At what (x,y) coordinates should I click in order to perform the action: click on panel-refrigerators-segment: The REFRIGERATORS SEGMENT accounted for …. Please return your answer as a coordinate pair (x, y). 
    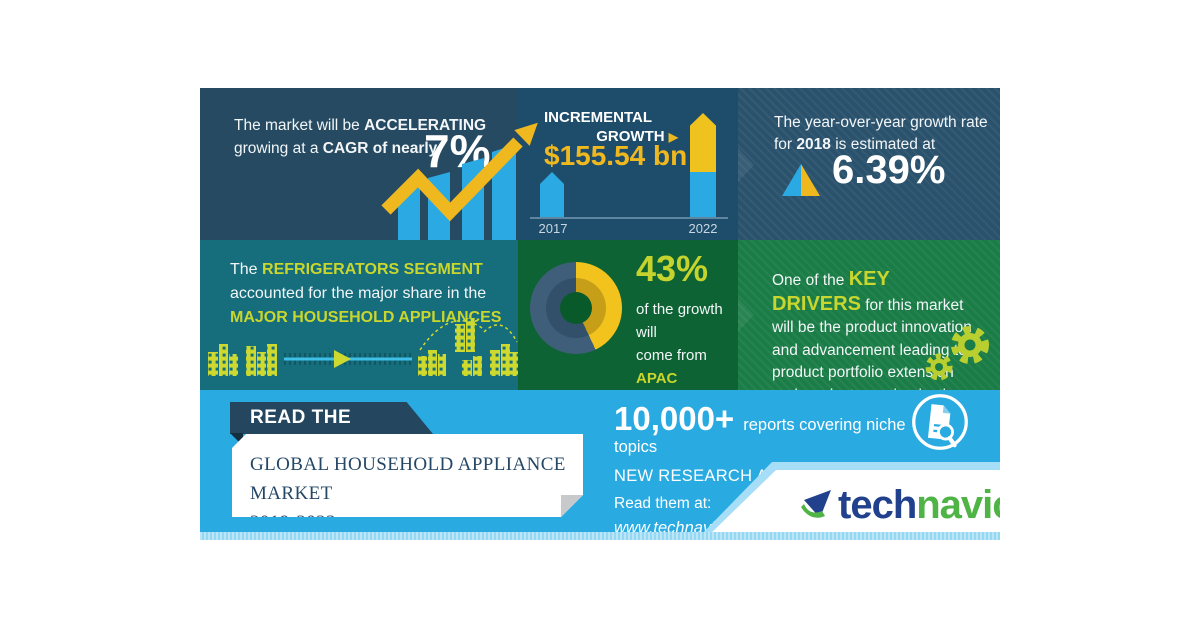
    Looking at the image, I should click on (359, 315).